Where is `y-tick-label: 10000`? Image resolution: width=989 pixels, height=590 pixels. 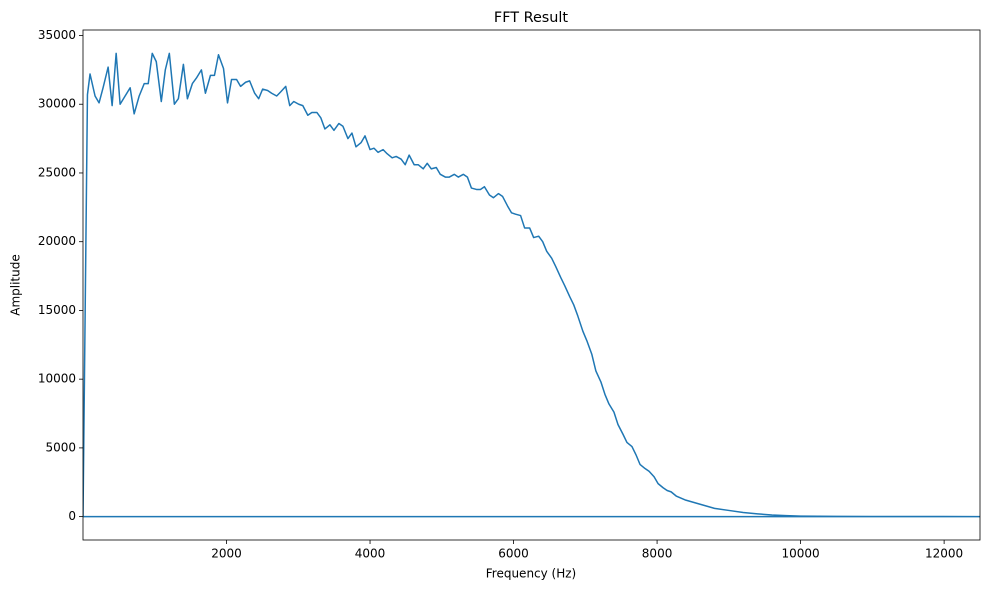 y-tick-label: 10000 is located at coordinates (57, 379).